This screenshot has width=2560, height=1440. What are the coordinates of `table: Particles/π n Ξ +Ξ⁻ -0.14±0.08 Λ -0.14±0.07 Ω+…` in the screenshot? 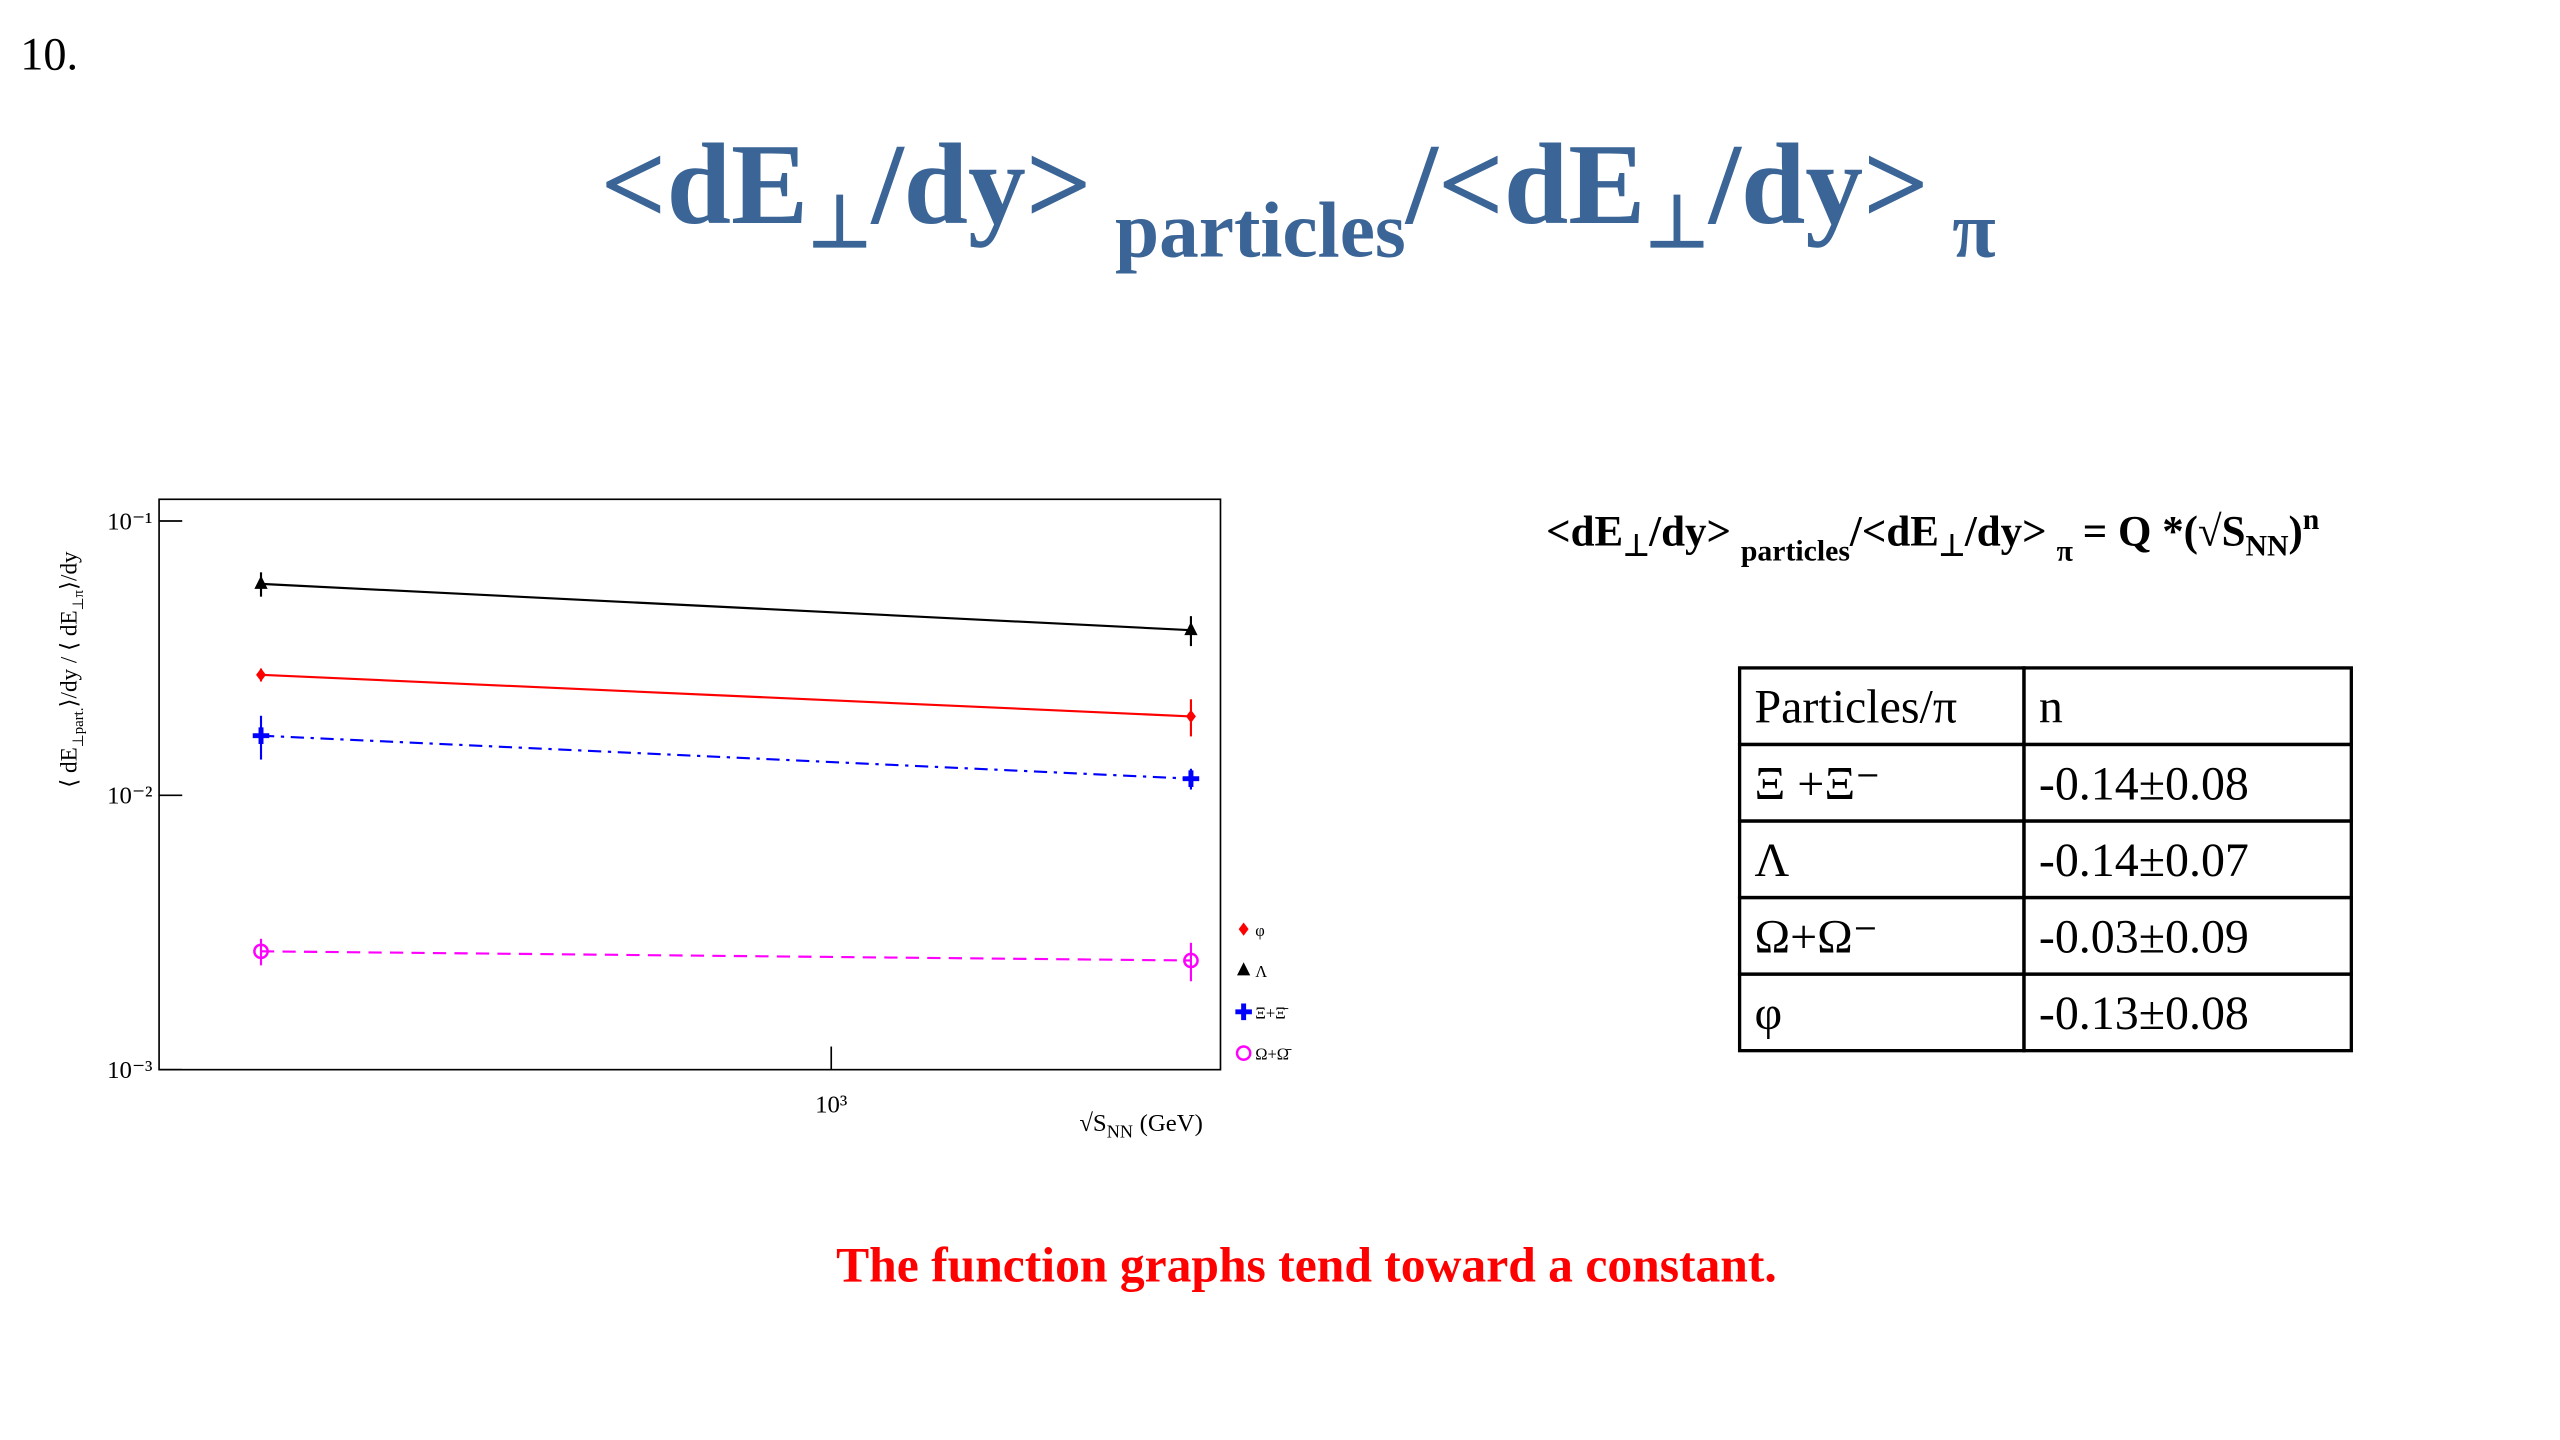 It's located at (2045, 859).